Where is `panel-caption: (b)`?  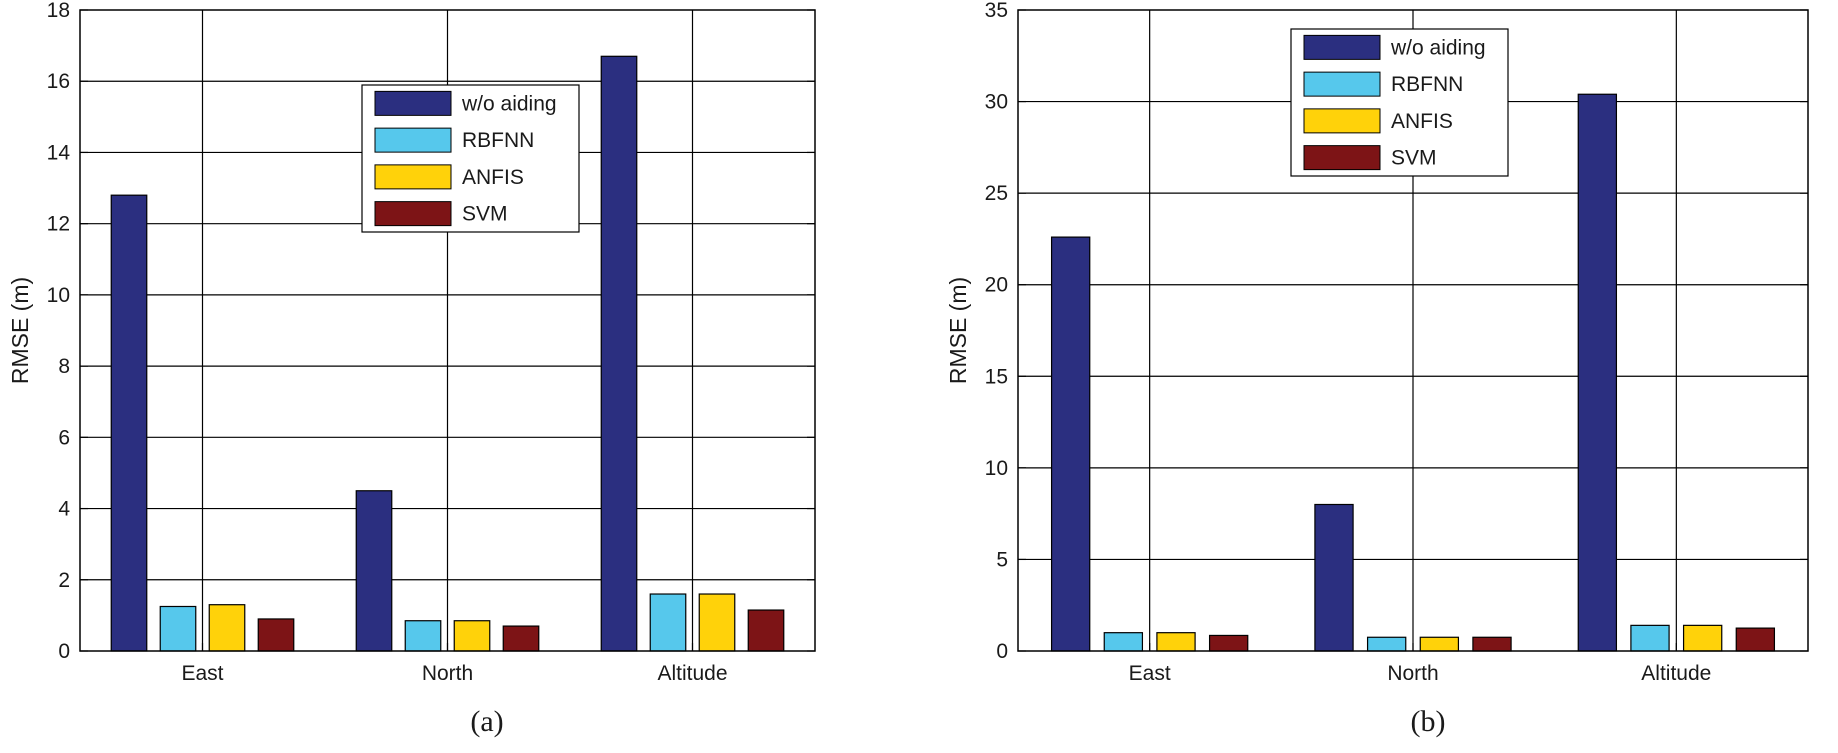
panel-caption: (b) is located at coordinates (1428, 721).